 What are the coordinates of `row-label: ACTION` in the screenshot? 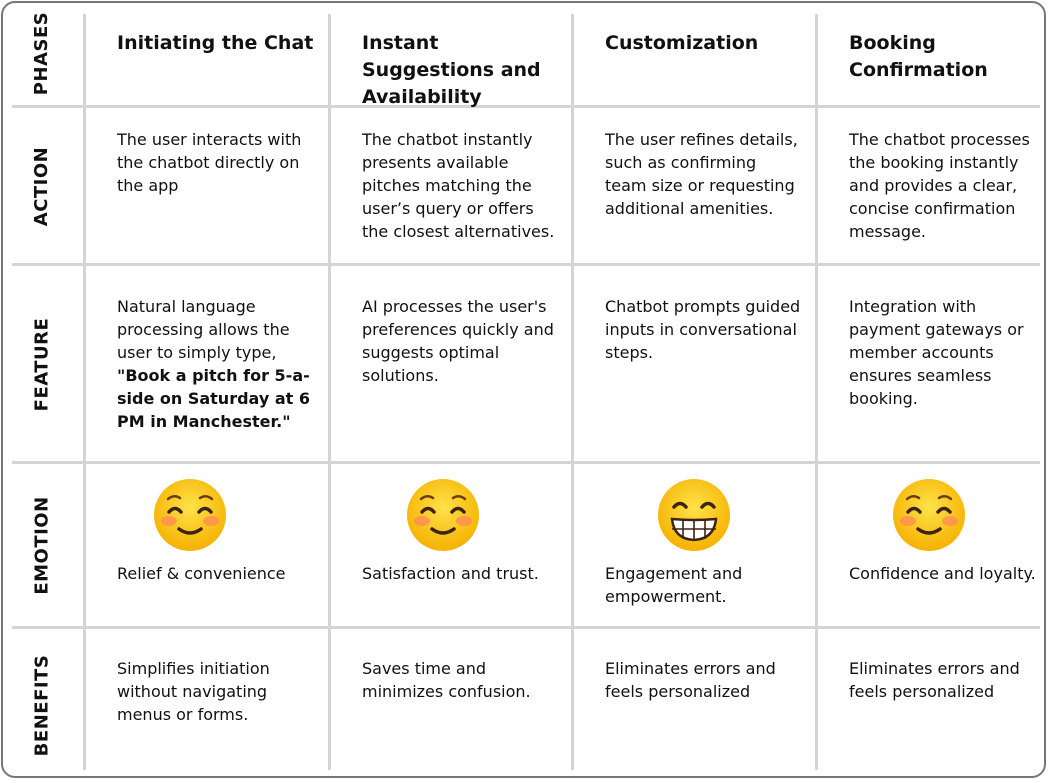 It's located at (42, 186).